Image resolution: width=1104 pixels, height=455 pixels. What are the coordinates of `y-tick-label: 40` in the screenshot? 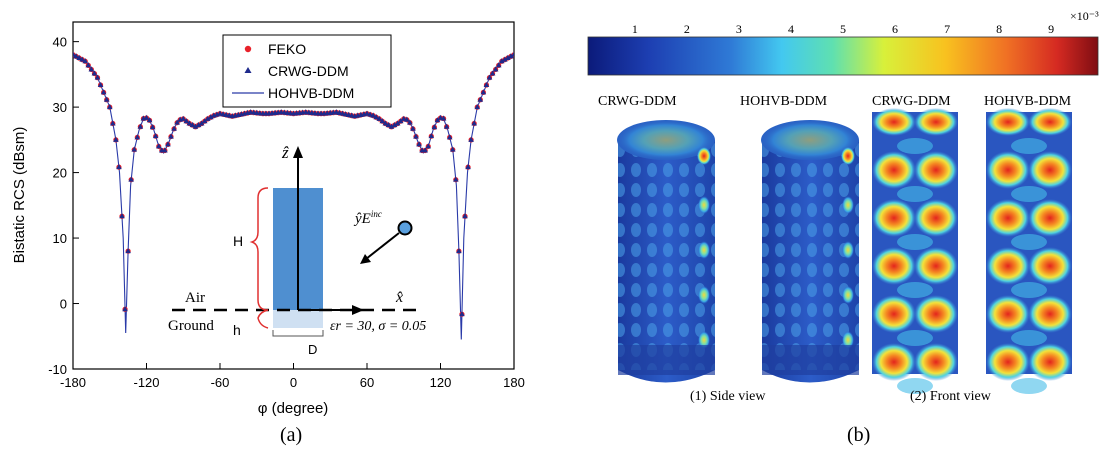 It's located at (60, 42).